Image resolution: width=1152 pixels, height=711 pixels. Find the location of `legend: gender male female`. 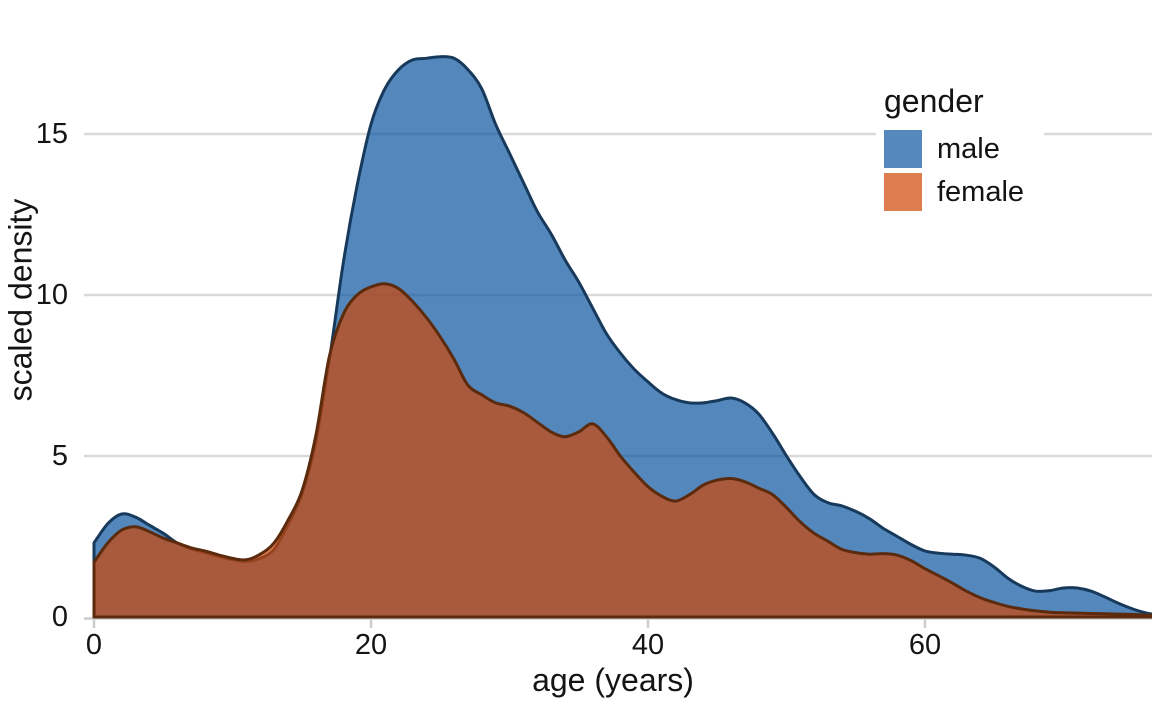

legend: gender male female is located at coordinates (960, 146).